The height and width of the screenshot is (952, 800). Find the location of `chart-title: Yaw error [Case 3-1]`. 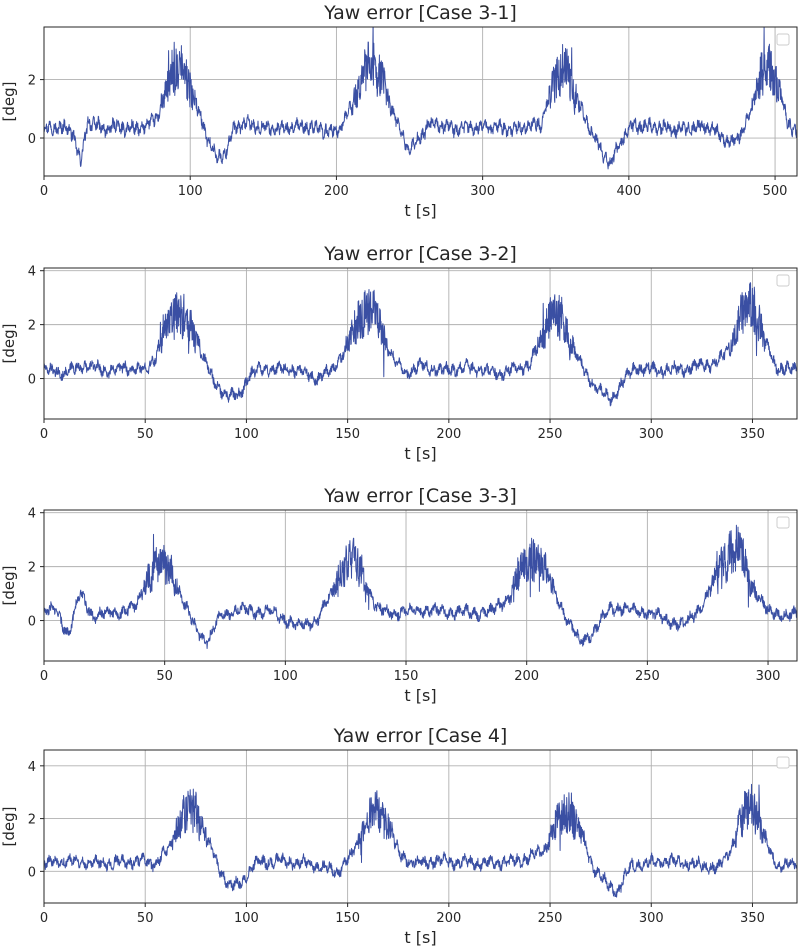

chart-title: Yaw error [Case 3-1] is located at coordinates (420, 13).